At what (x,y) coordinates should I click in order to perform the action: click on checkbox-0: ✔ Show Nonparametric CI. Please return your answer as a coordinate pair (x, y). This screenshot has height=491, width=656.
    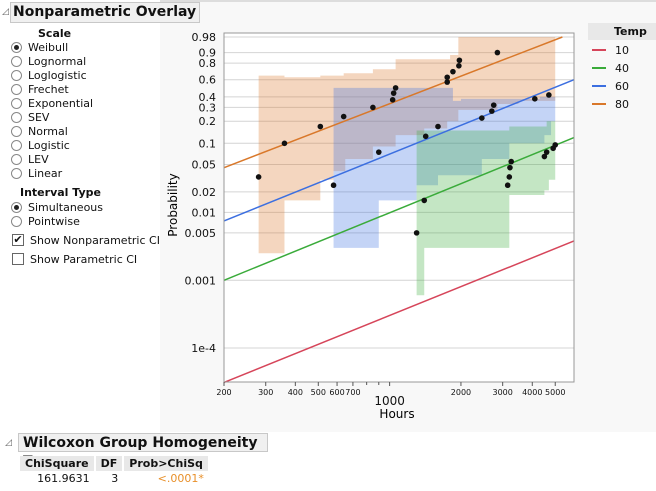
    Looking at the image, I should click on (86, 240).